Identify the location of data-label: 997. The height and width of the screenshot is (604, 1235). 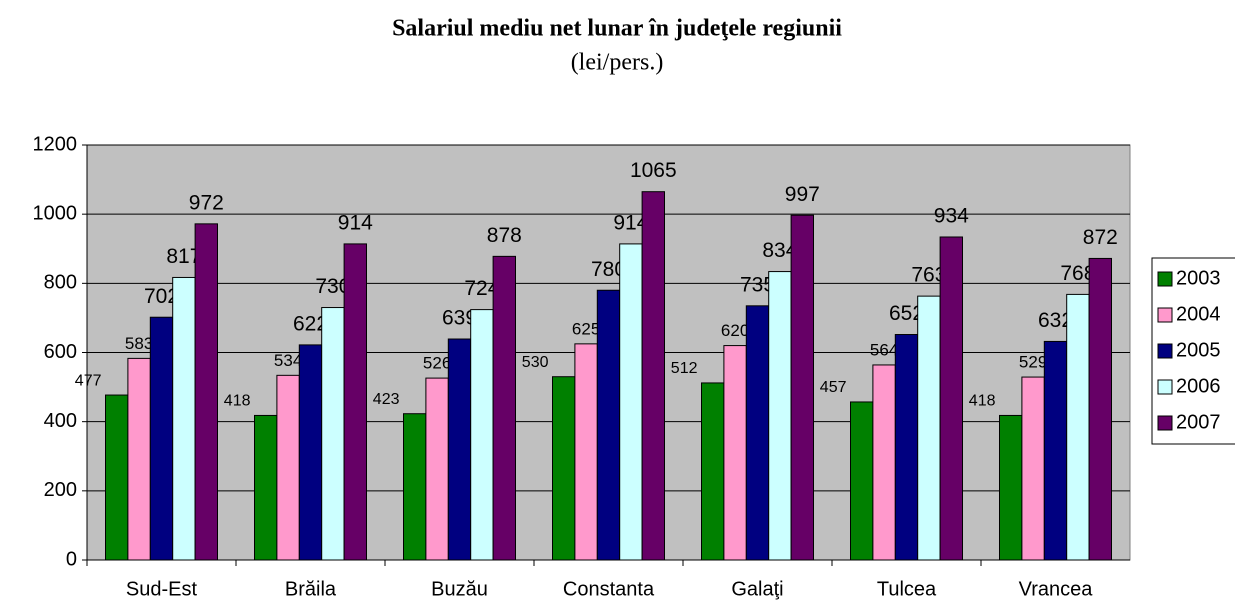
(802, 194).